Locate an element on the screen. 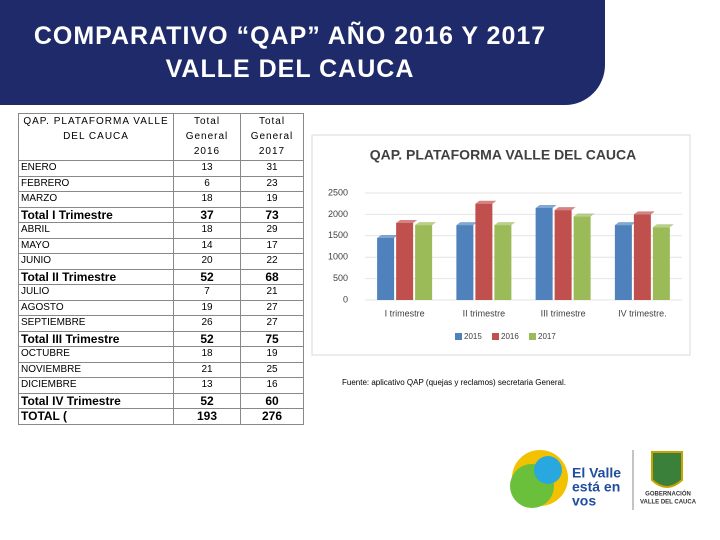  y-tick-label: 0 is located at coordinates (345, 299).